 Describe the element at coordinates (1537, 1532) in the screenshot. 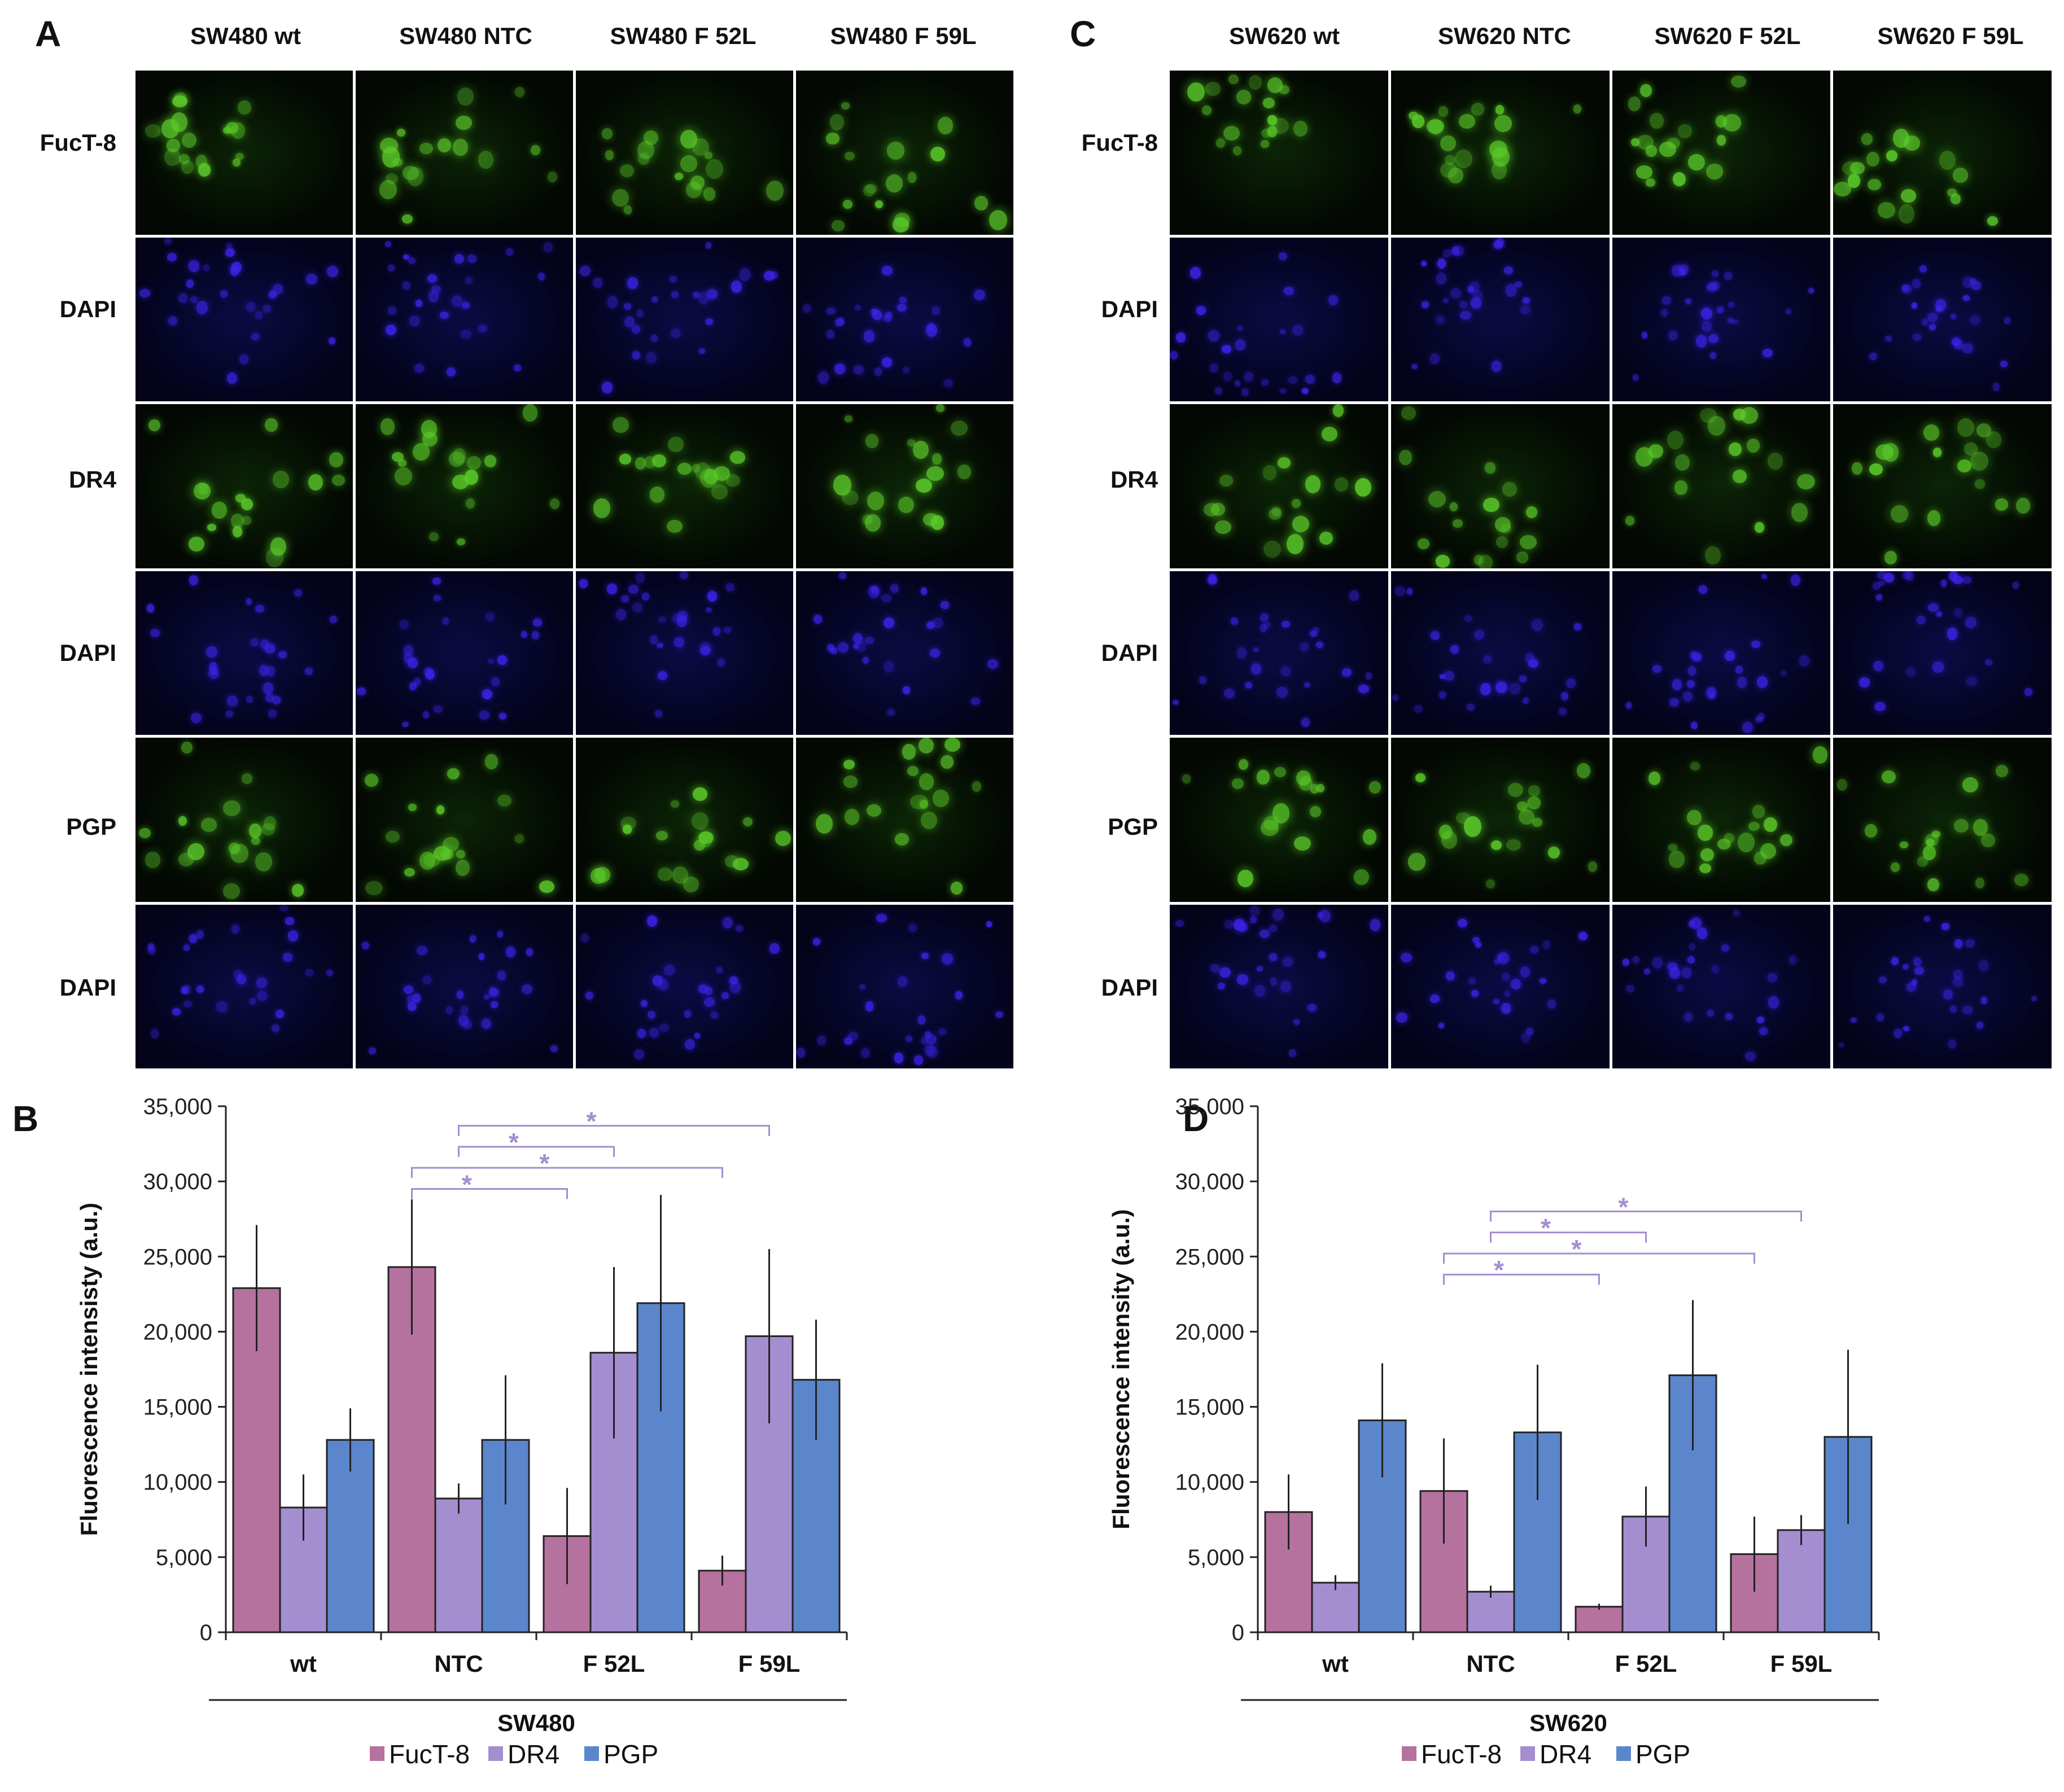

I see `bar-pgp-ntc` at that location.